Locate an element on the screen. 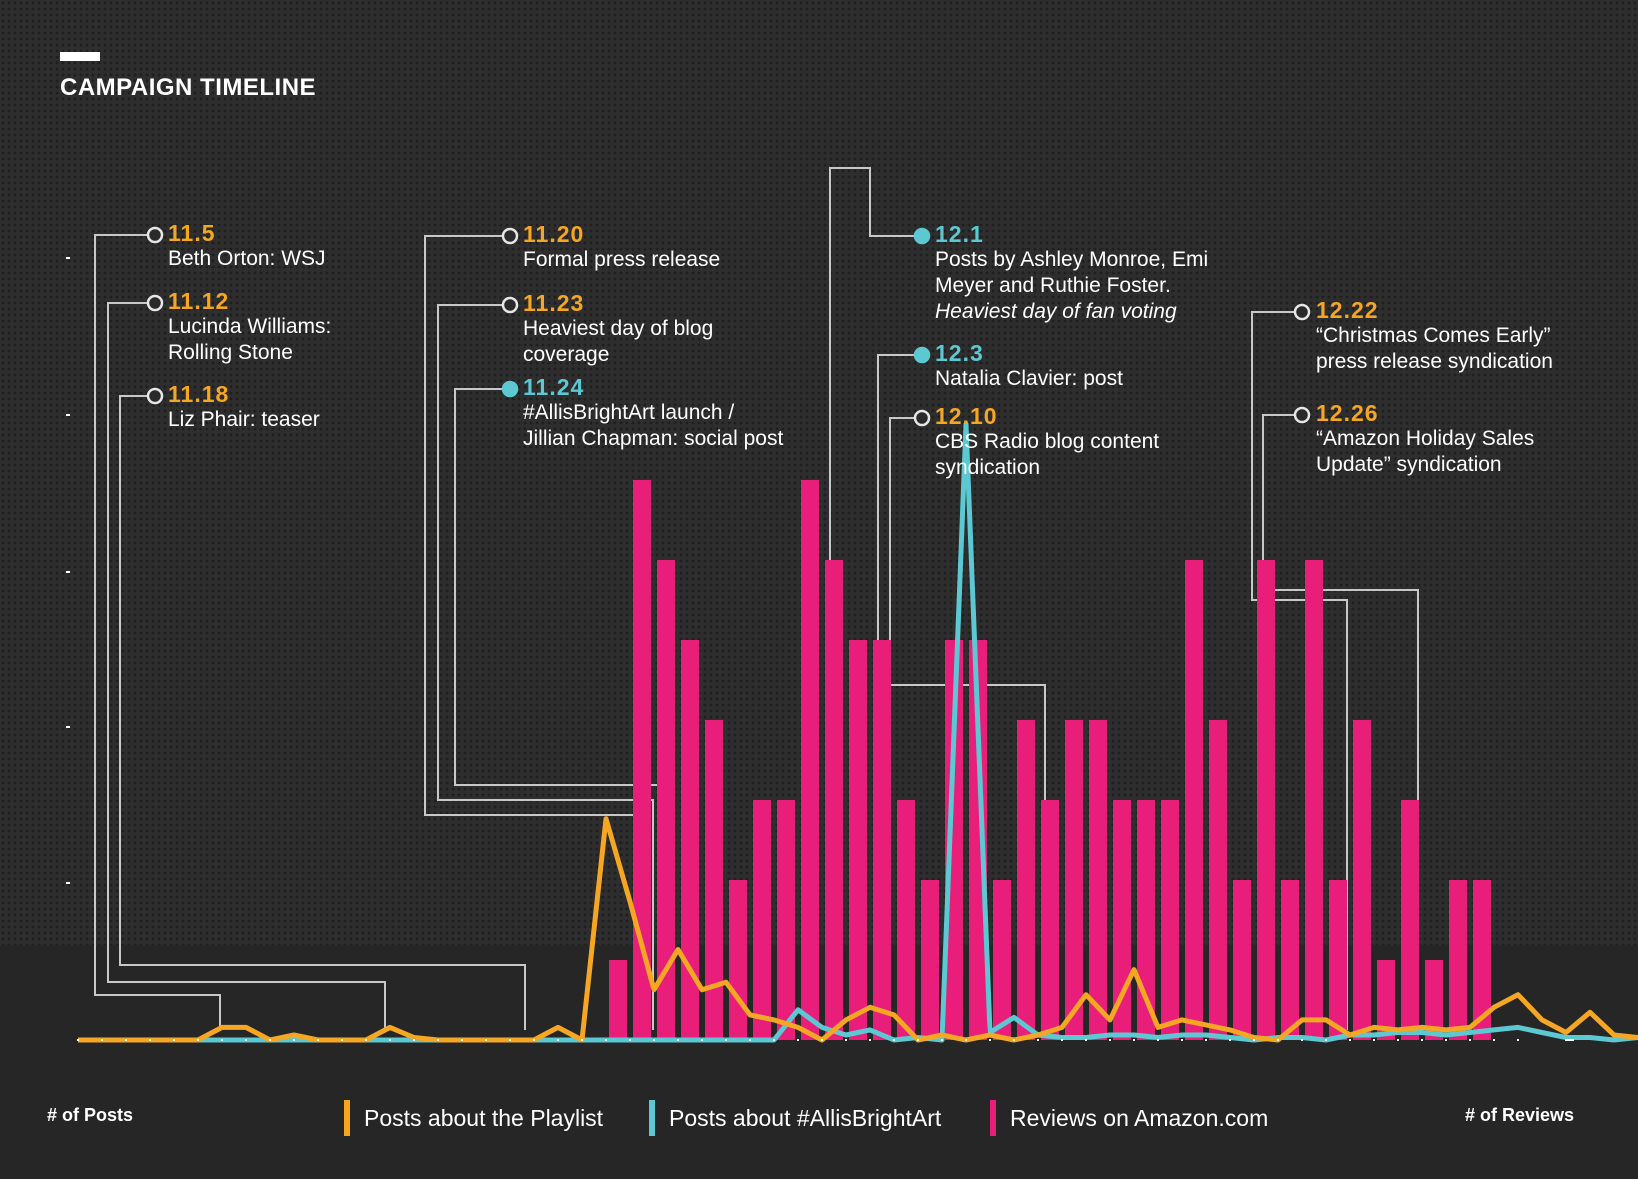 The image size is (1638, 1179). annotation-italic-text: Heaviest day of fan voting is located at coordinates (1056, 311).